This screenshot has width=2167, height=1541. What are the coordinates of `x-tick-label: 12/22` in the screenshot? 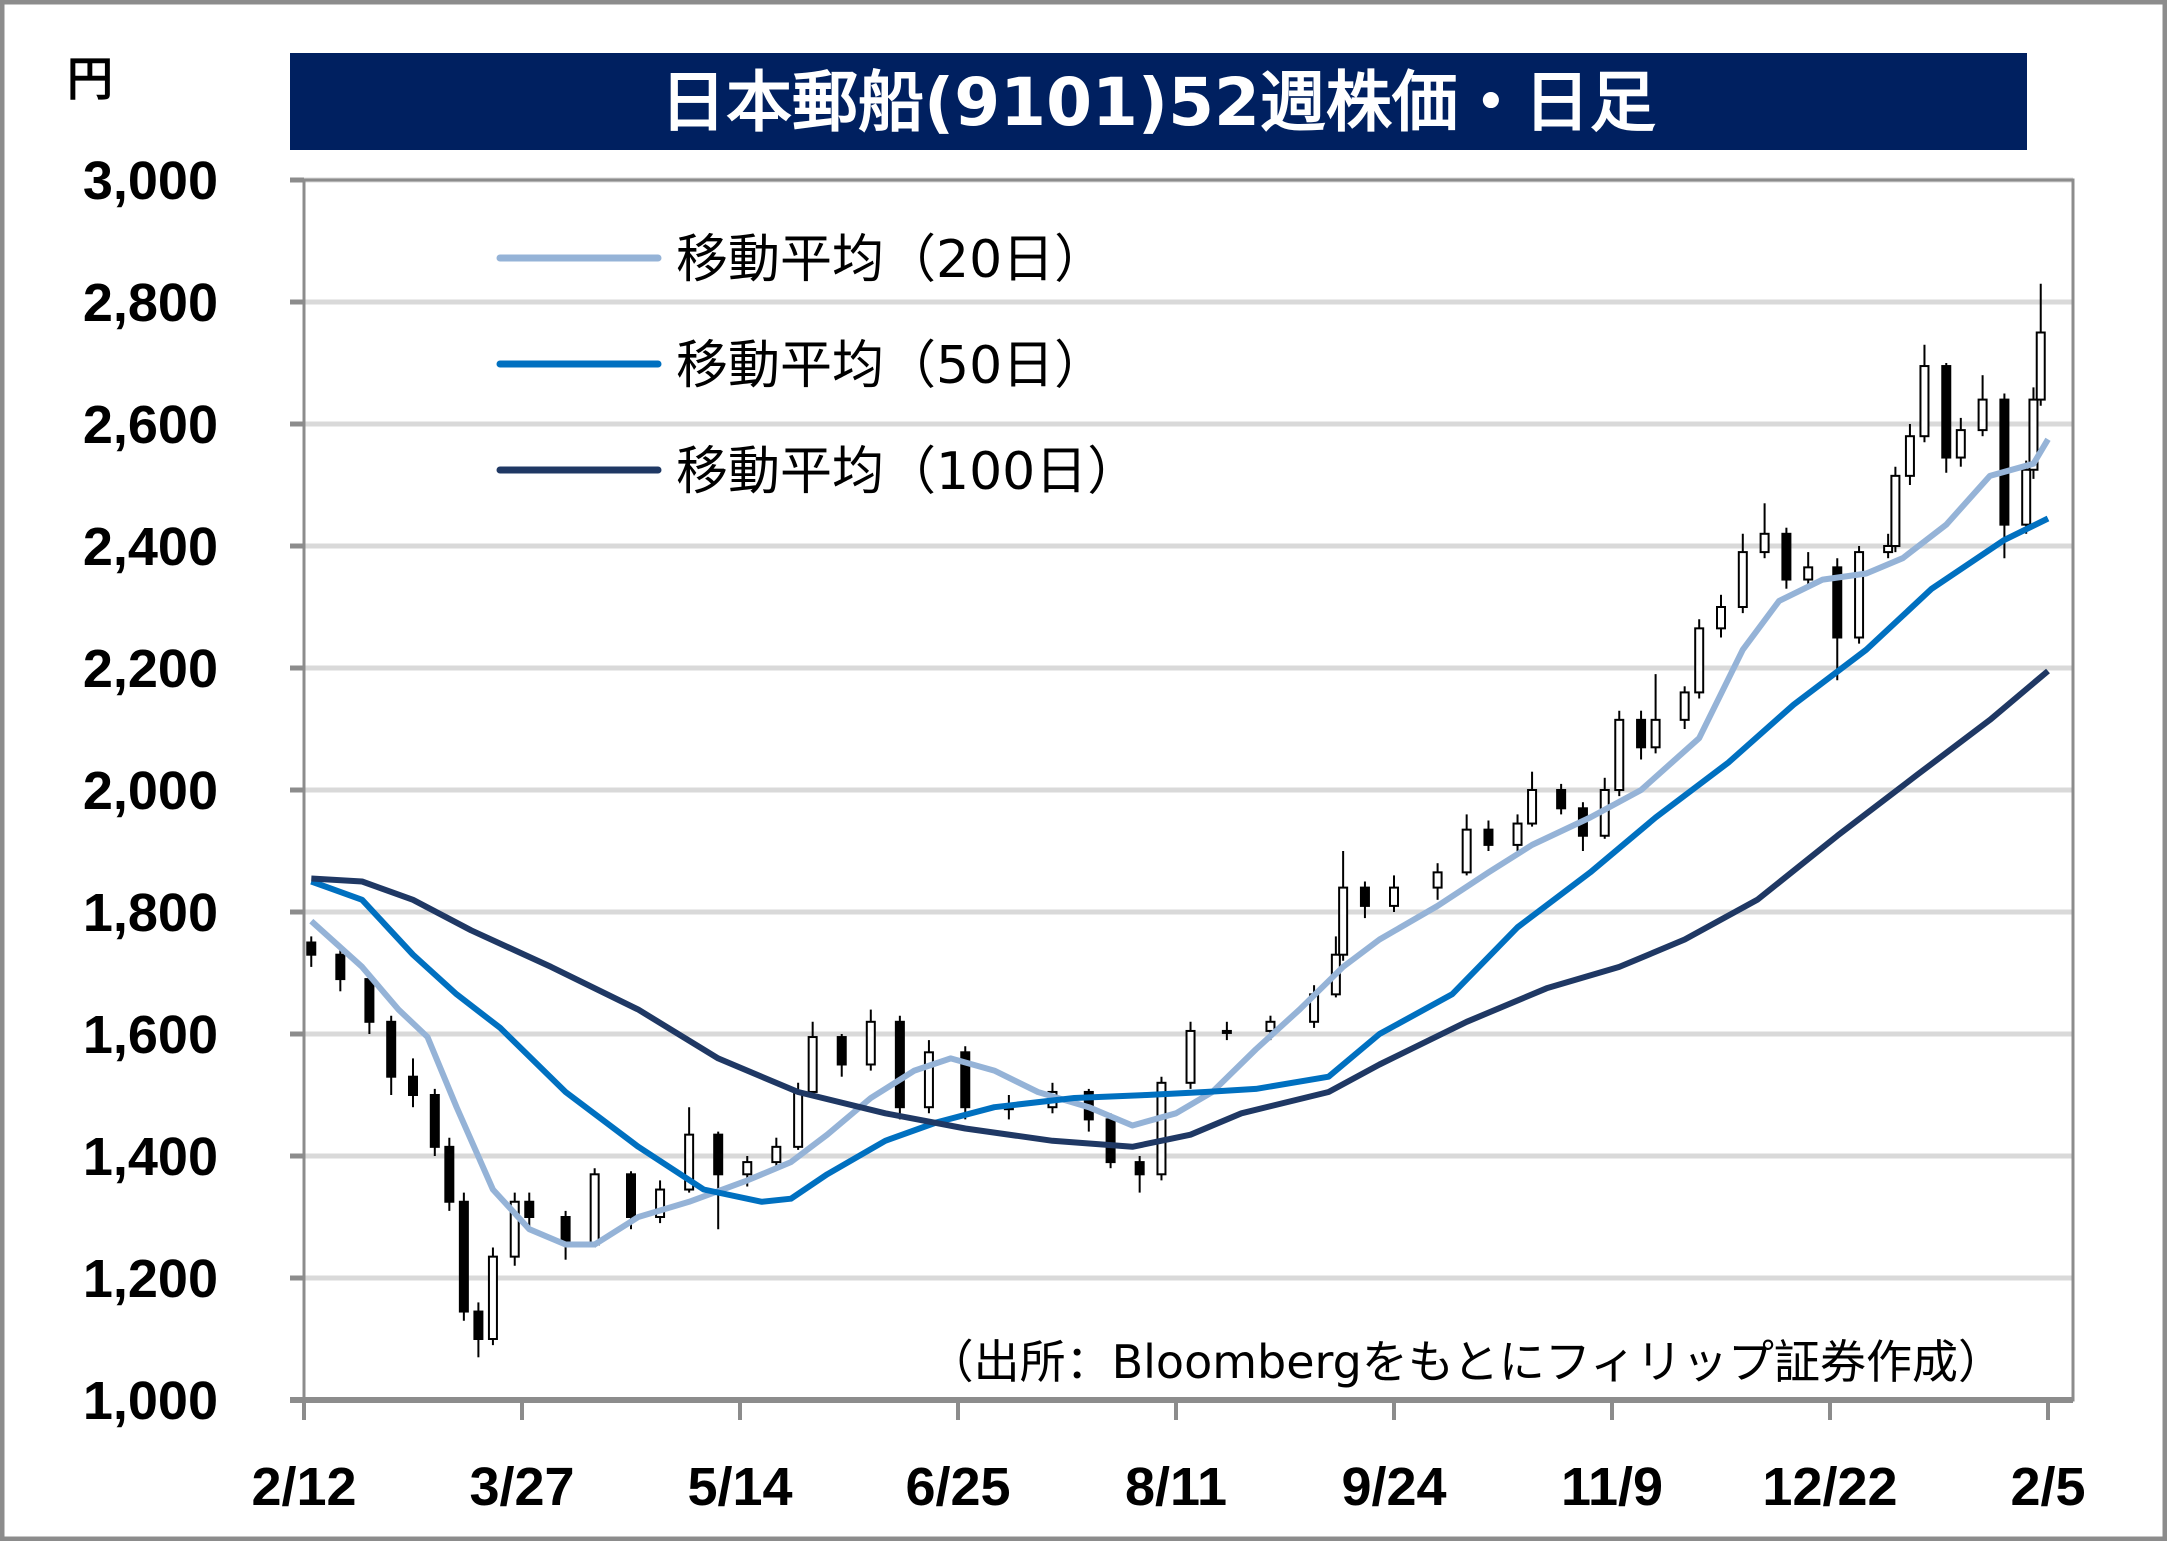 It's located at (1829, 1487).